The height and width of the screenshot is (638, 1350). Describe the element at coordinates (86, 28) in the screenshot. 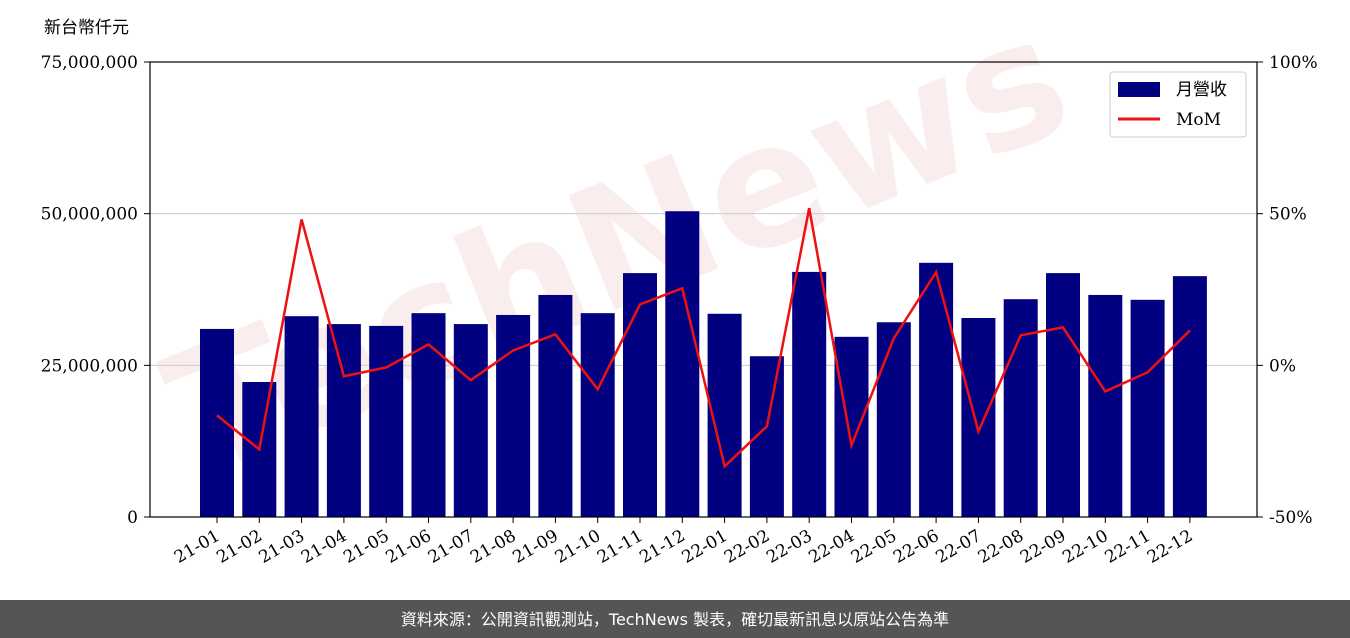

I see `y-axis-label: 新台幣仟元` at that location.